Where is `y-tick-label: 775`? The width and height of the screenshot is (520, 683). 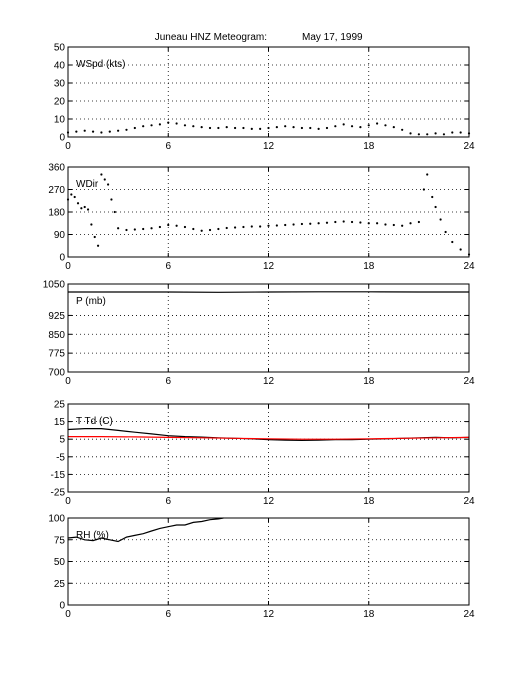 y-tick-label: 775 is located at coordinates (56, 354).